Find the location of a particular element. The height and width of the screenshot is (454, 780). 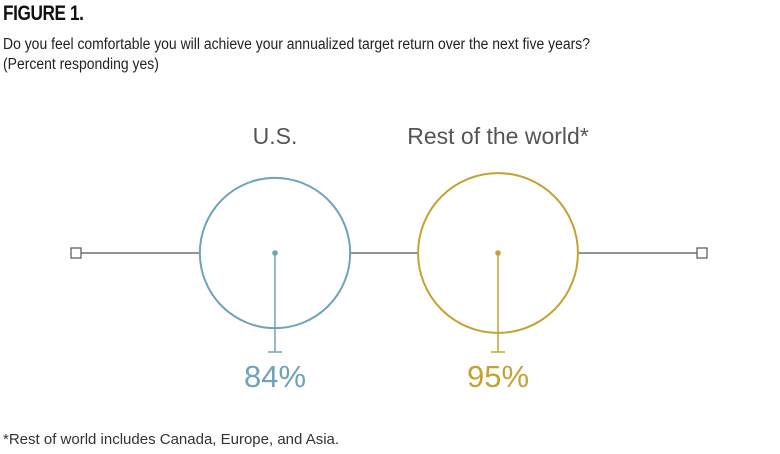

value-label-rest: 95% is located at coordinates (498, 376).